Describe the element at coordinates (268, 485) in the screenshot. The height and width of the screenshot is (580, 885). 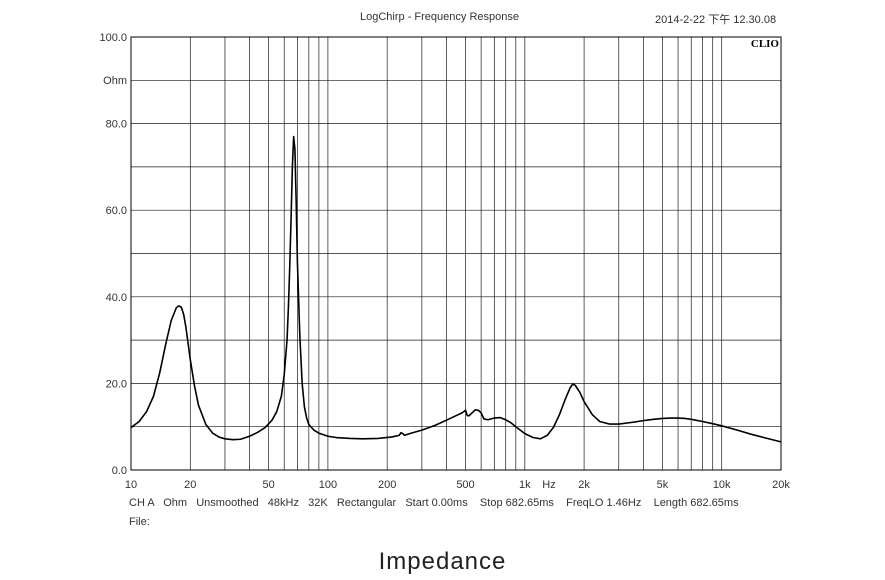
I see `x-tick-label: 50` at that location.